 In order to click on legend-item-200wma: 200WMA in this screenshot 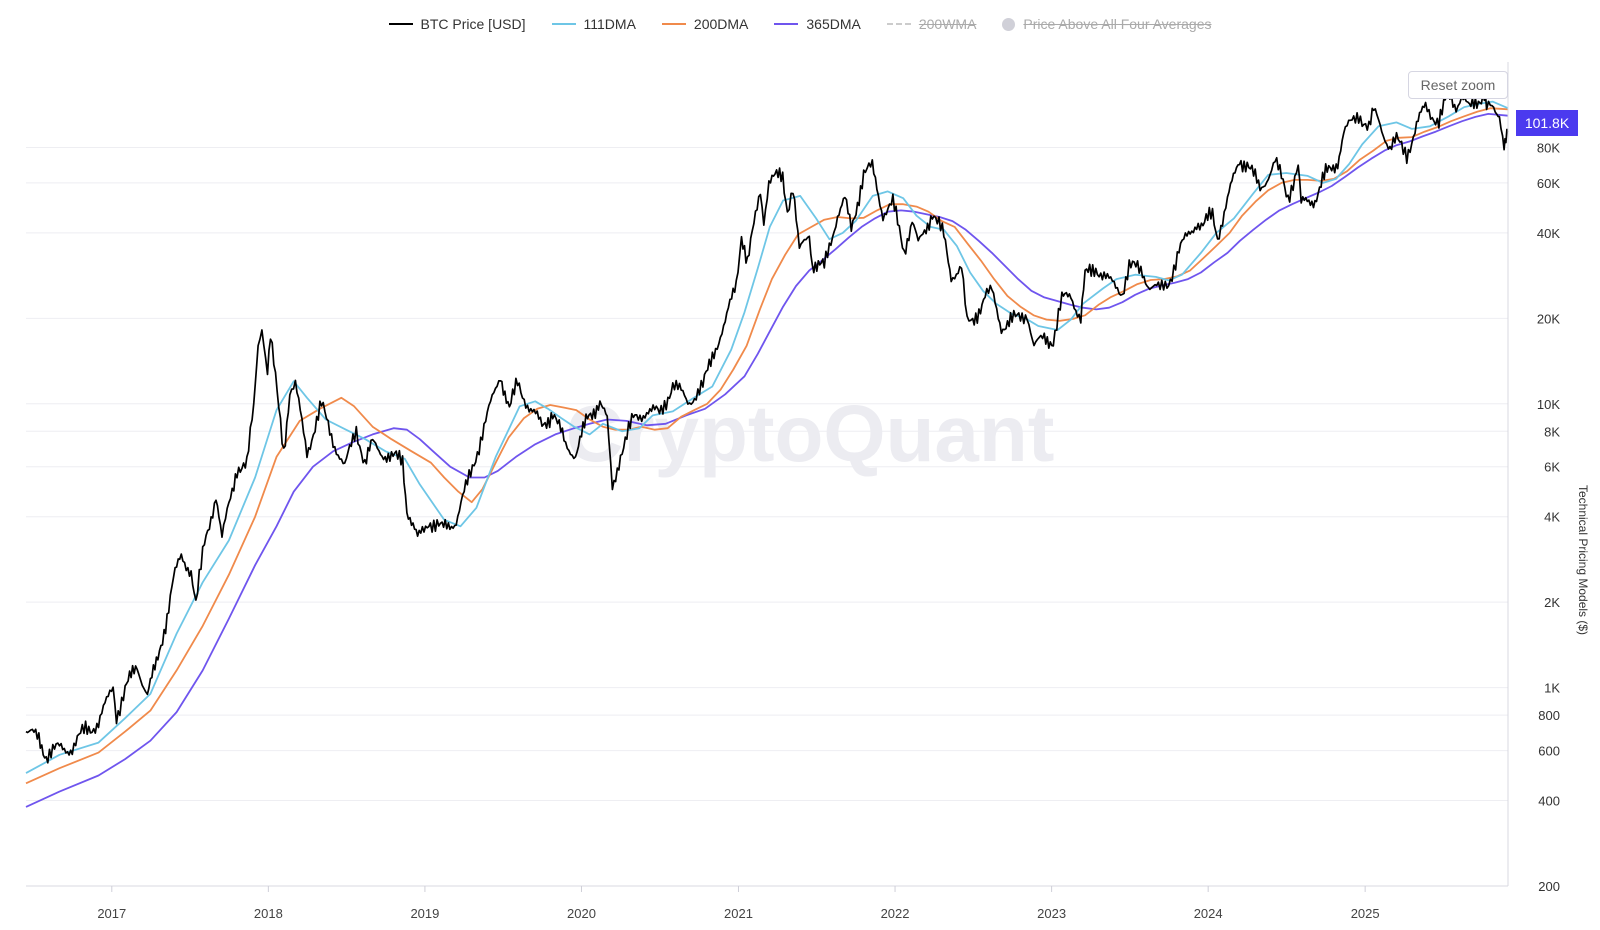, I will do `click(931, 24)`.